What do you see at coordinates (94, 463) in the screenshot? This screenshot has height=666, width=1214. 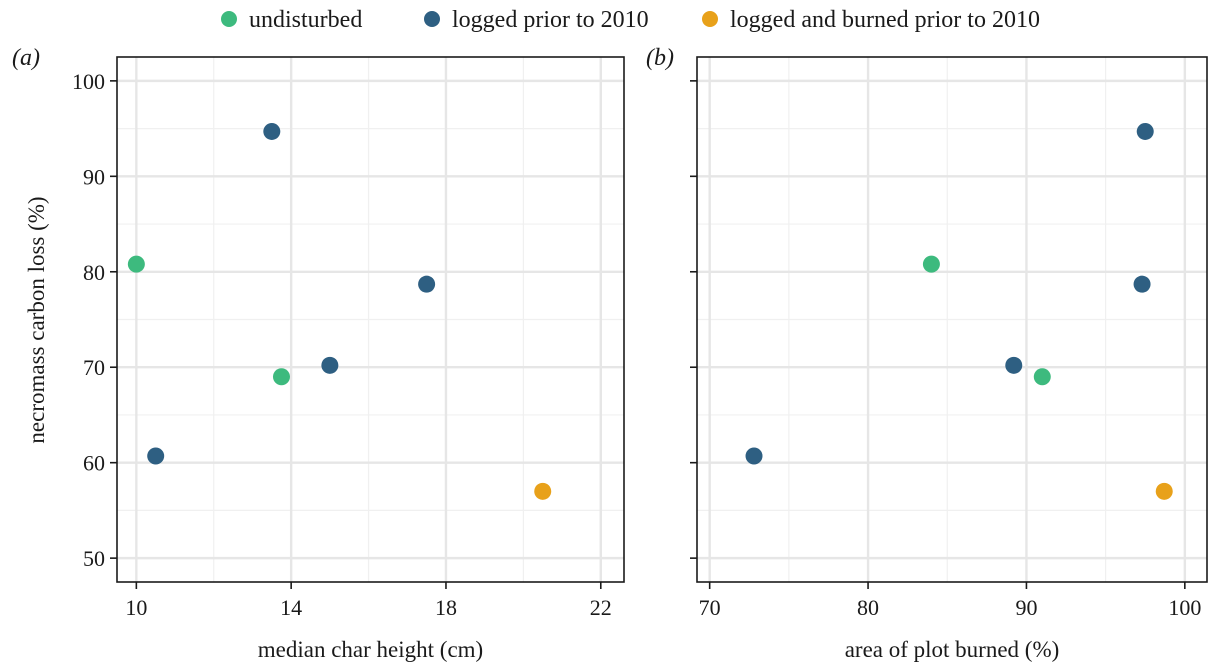 I see `y-tick-label: 60` at bounding box center [94, 463].